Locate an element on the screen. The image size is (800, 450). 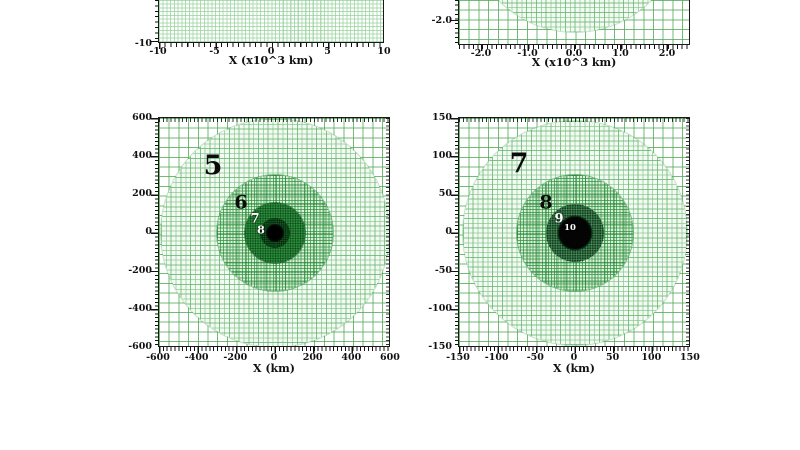
plot-clip: 7 8 9 10 is located at coordinates (574, 232).